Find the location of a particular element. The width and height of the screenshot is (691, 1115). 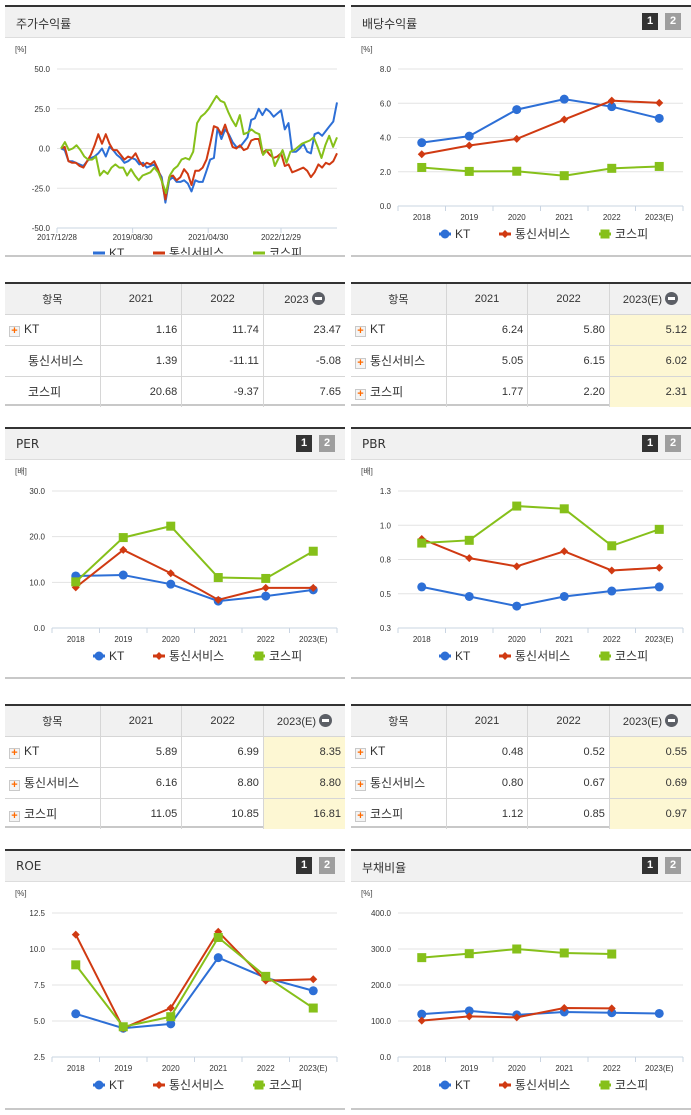

y-tick-label: 0.3 is located at coordinates (386, 628).